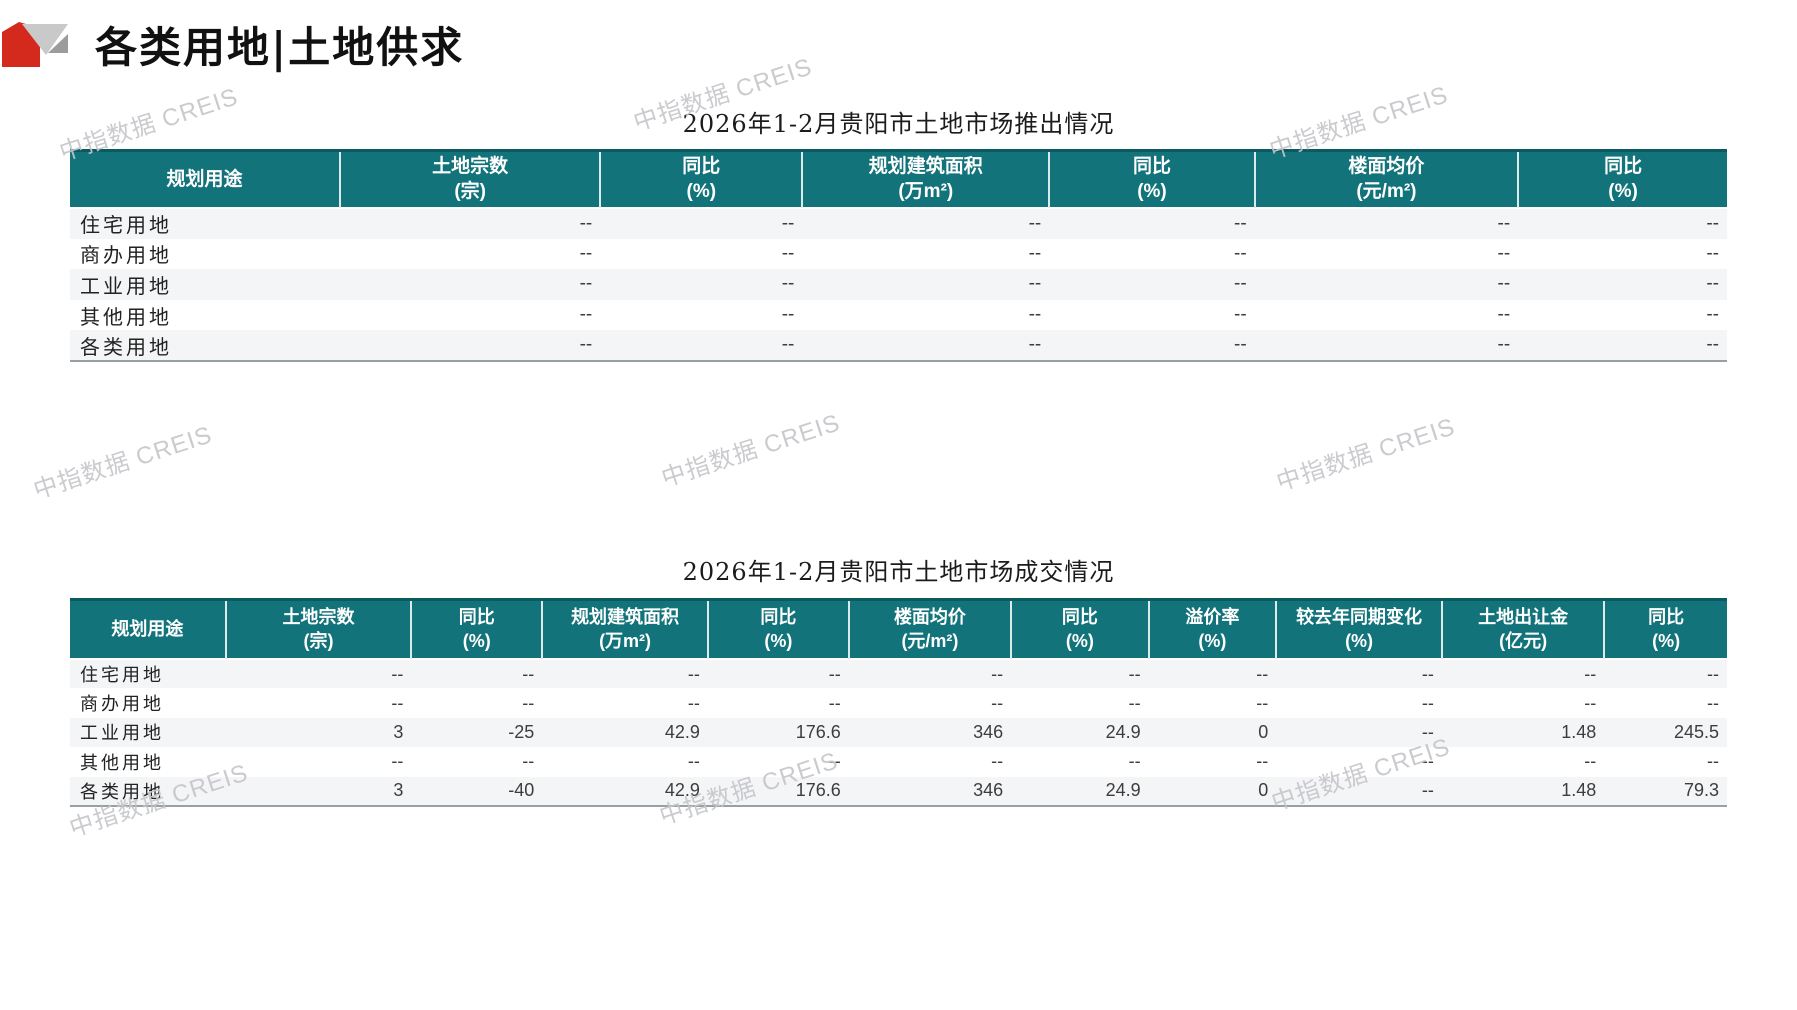  I want to click on column-header: 溢价率 (%), so click(1212, 629).